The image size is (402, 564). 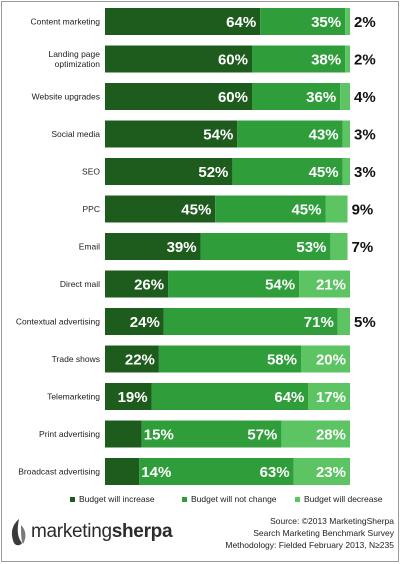 I want to click on value-label: 15%, so click(x=159, y=435).